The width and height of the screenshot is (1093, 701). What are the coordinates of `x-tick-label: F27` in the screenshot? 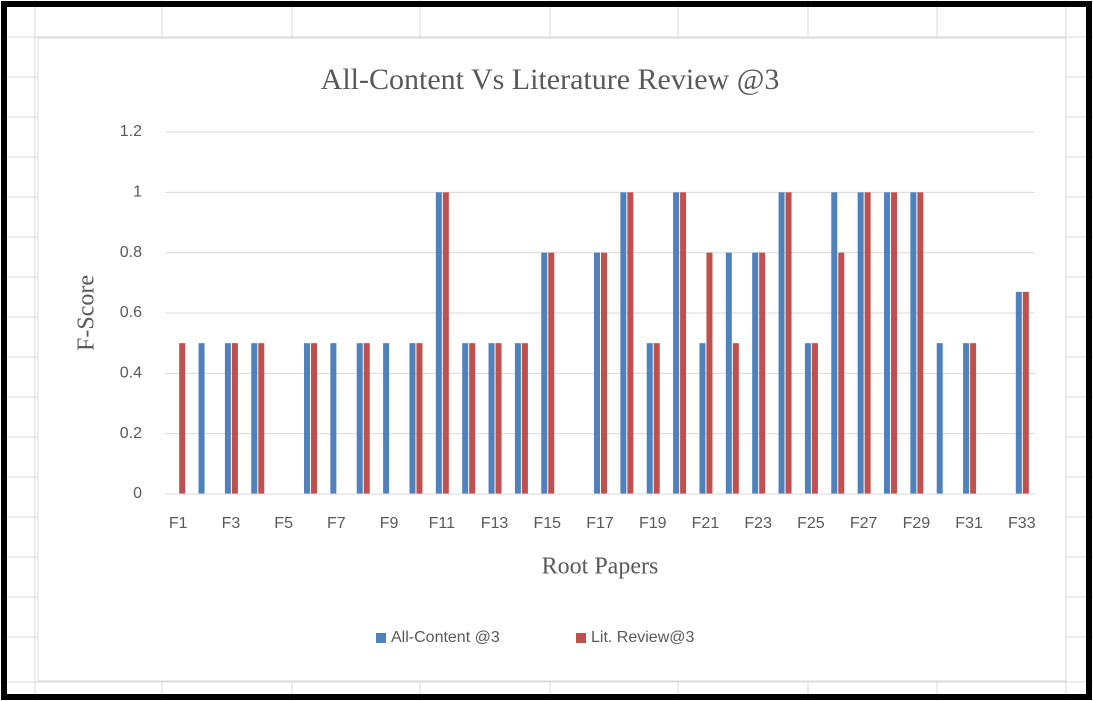 It's located at (864, 523).